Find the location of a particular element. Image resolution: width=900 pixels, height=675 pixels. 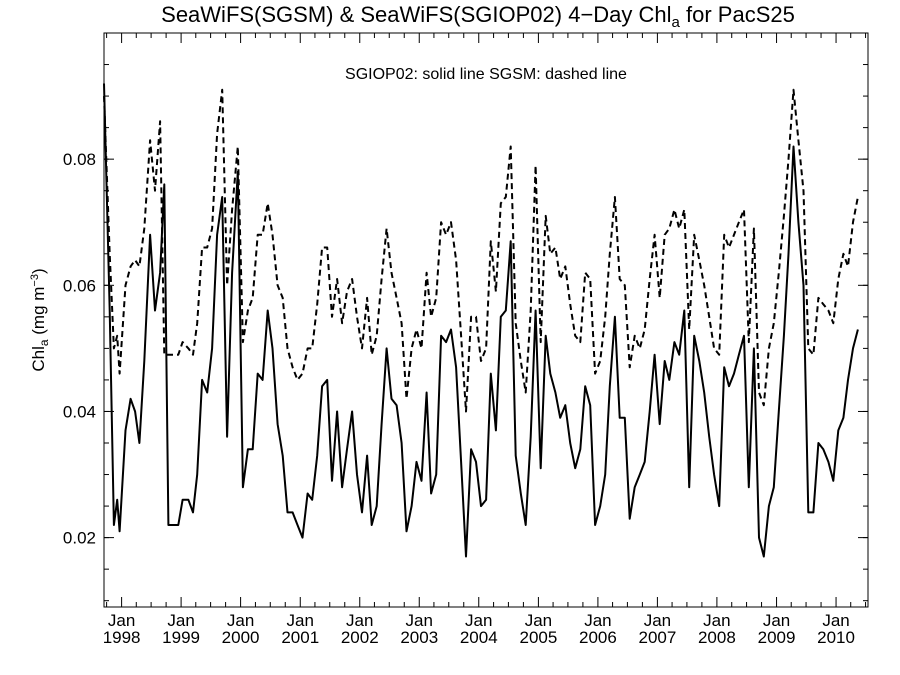

x-tick-label-year: 2001 is located at coordinates (300, 637).